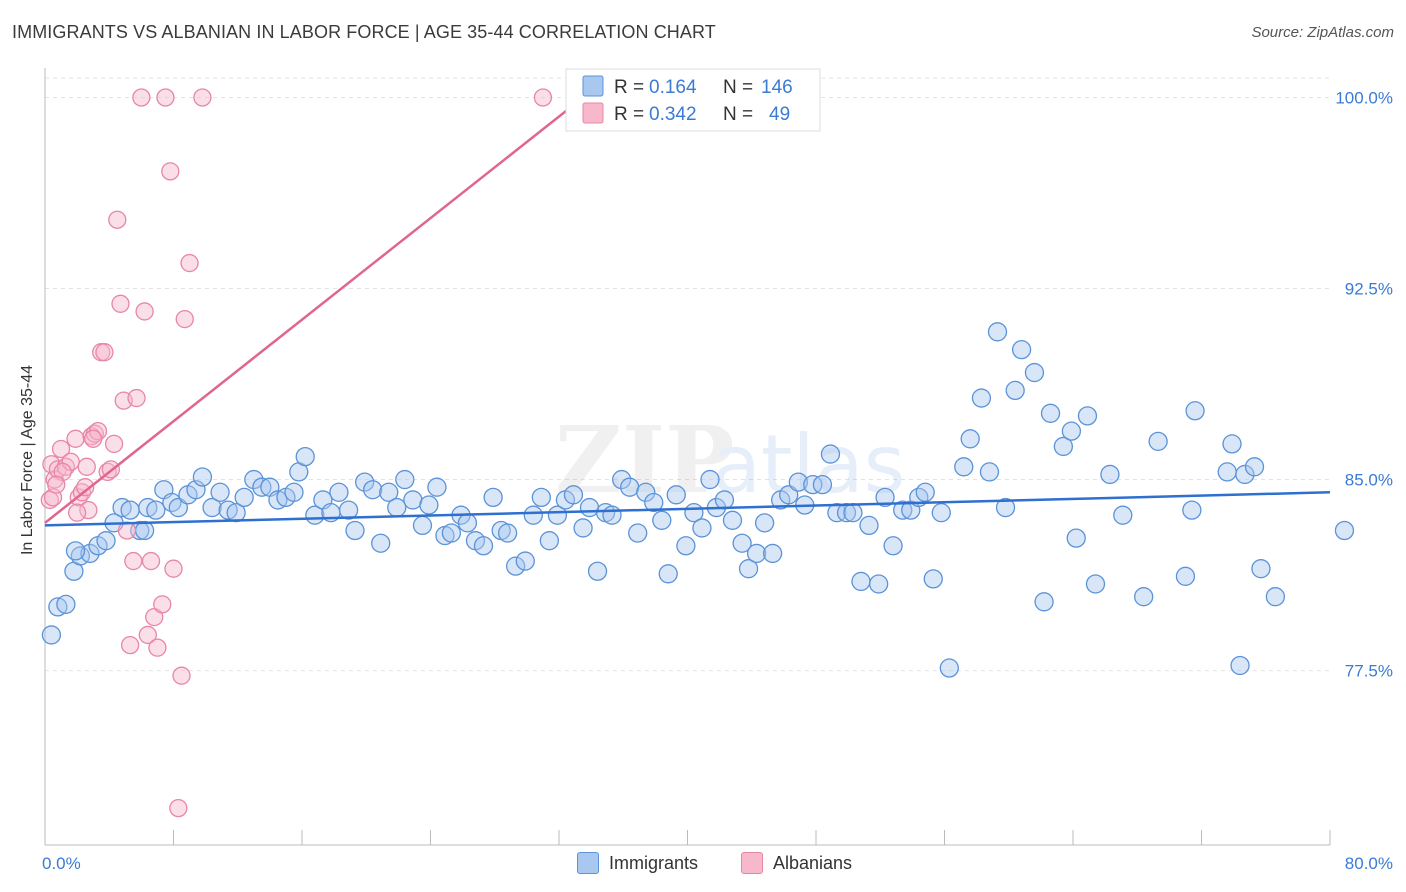 The image size is (1406, 892). I want to click on legend-label-albanians: Albanians, so click(813, 862).